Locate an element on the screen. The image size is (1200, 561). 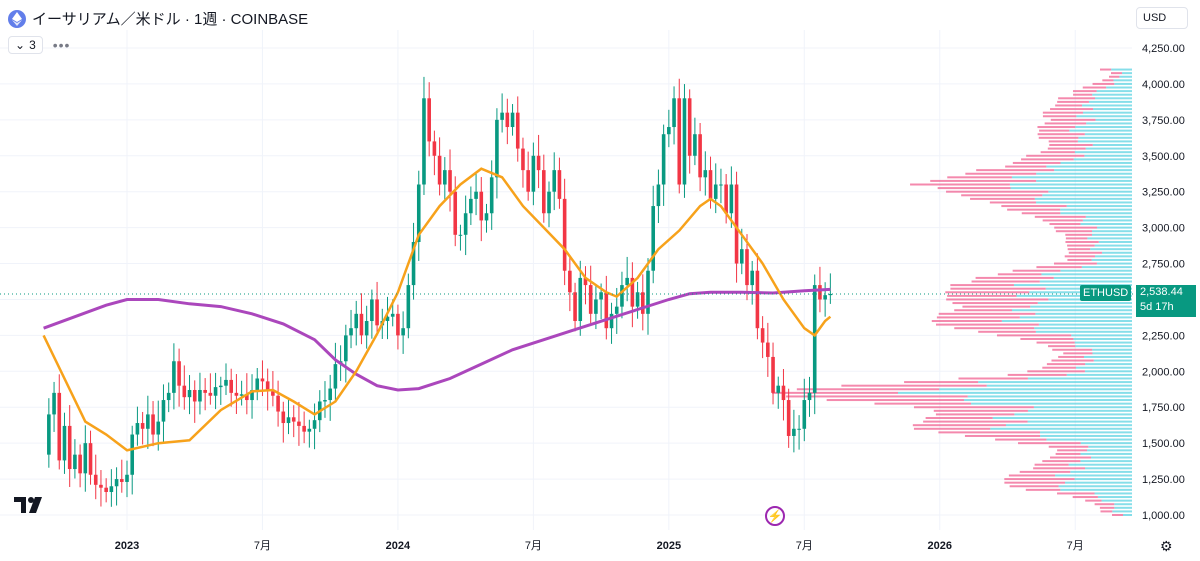
price-tick-label: 2,750.00 is located at coordinates (1163, 265).